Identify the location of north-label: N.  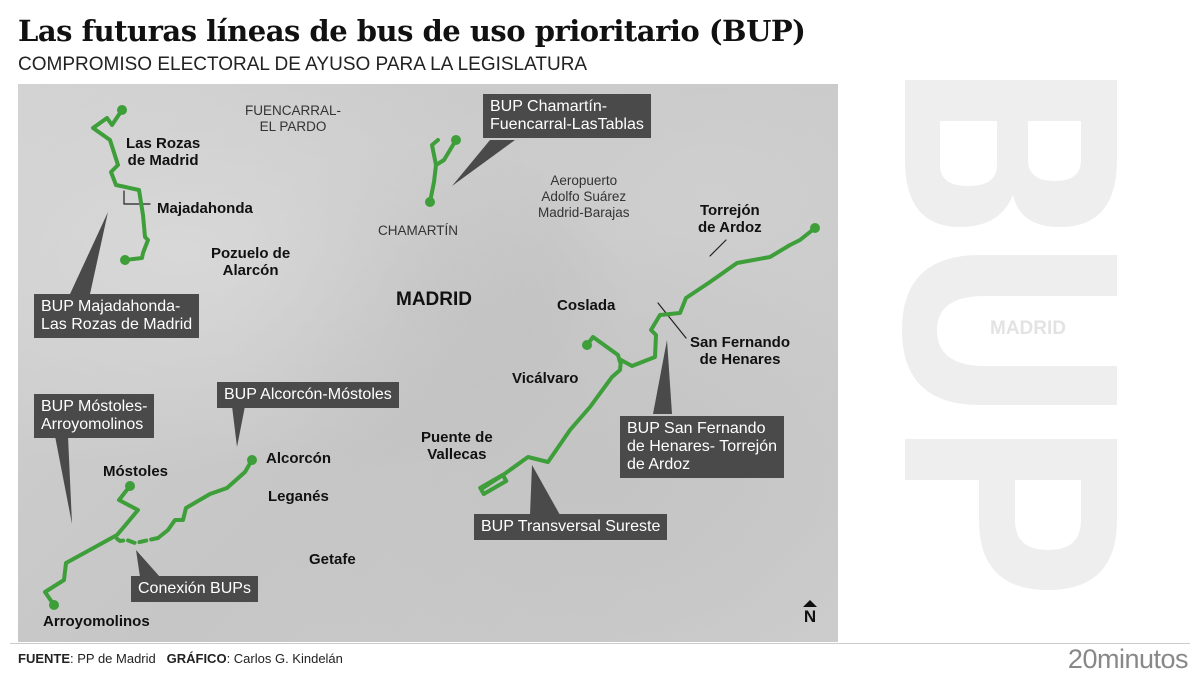
(810, 616).